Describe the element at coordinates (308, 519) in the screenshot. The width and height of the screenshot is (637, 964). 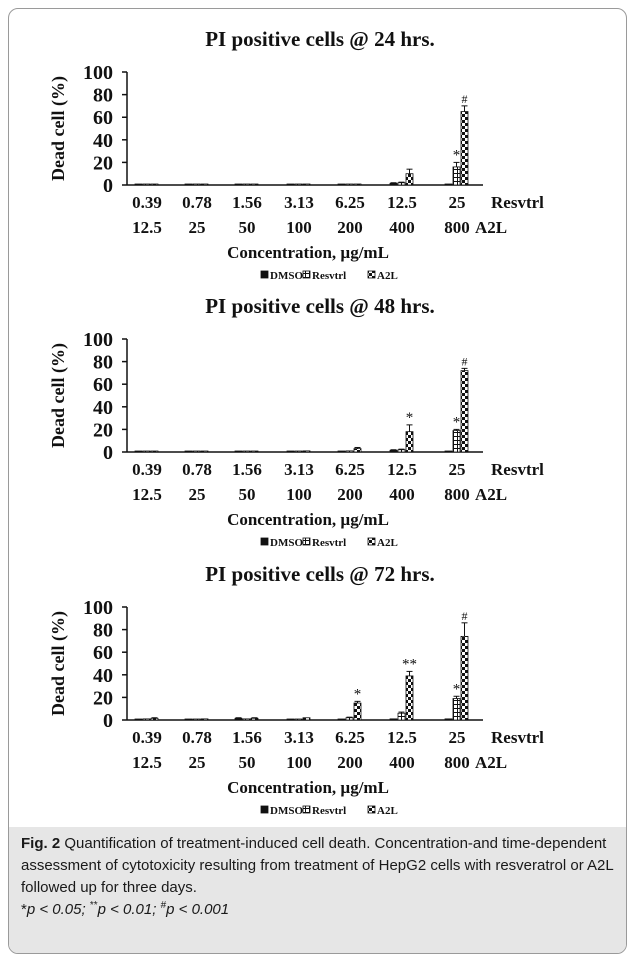
I see `x-axis-label: Concentration, µg/mL` at that location.